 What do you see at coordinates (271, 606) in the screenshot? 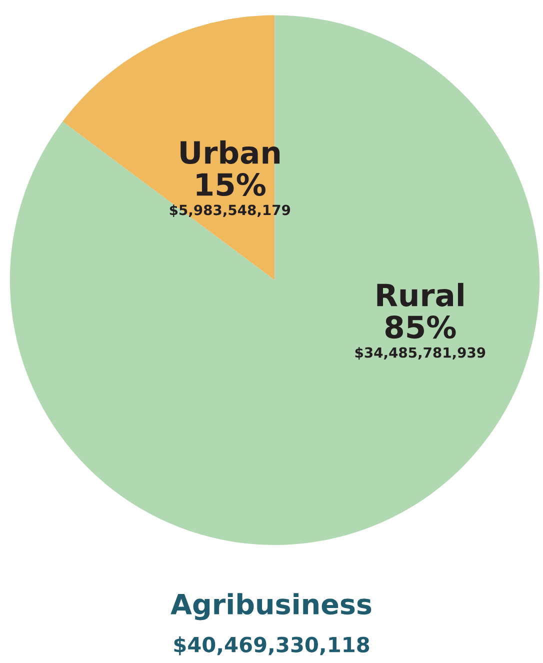
I see `text: Agribusiness` at bounding box center [271, 606].